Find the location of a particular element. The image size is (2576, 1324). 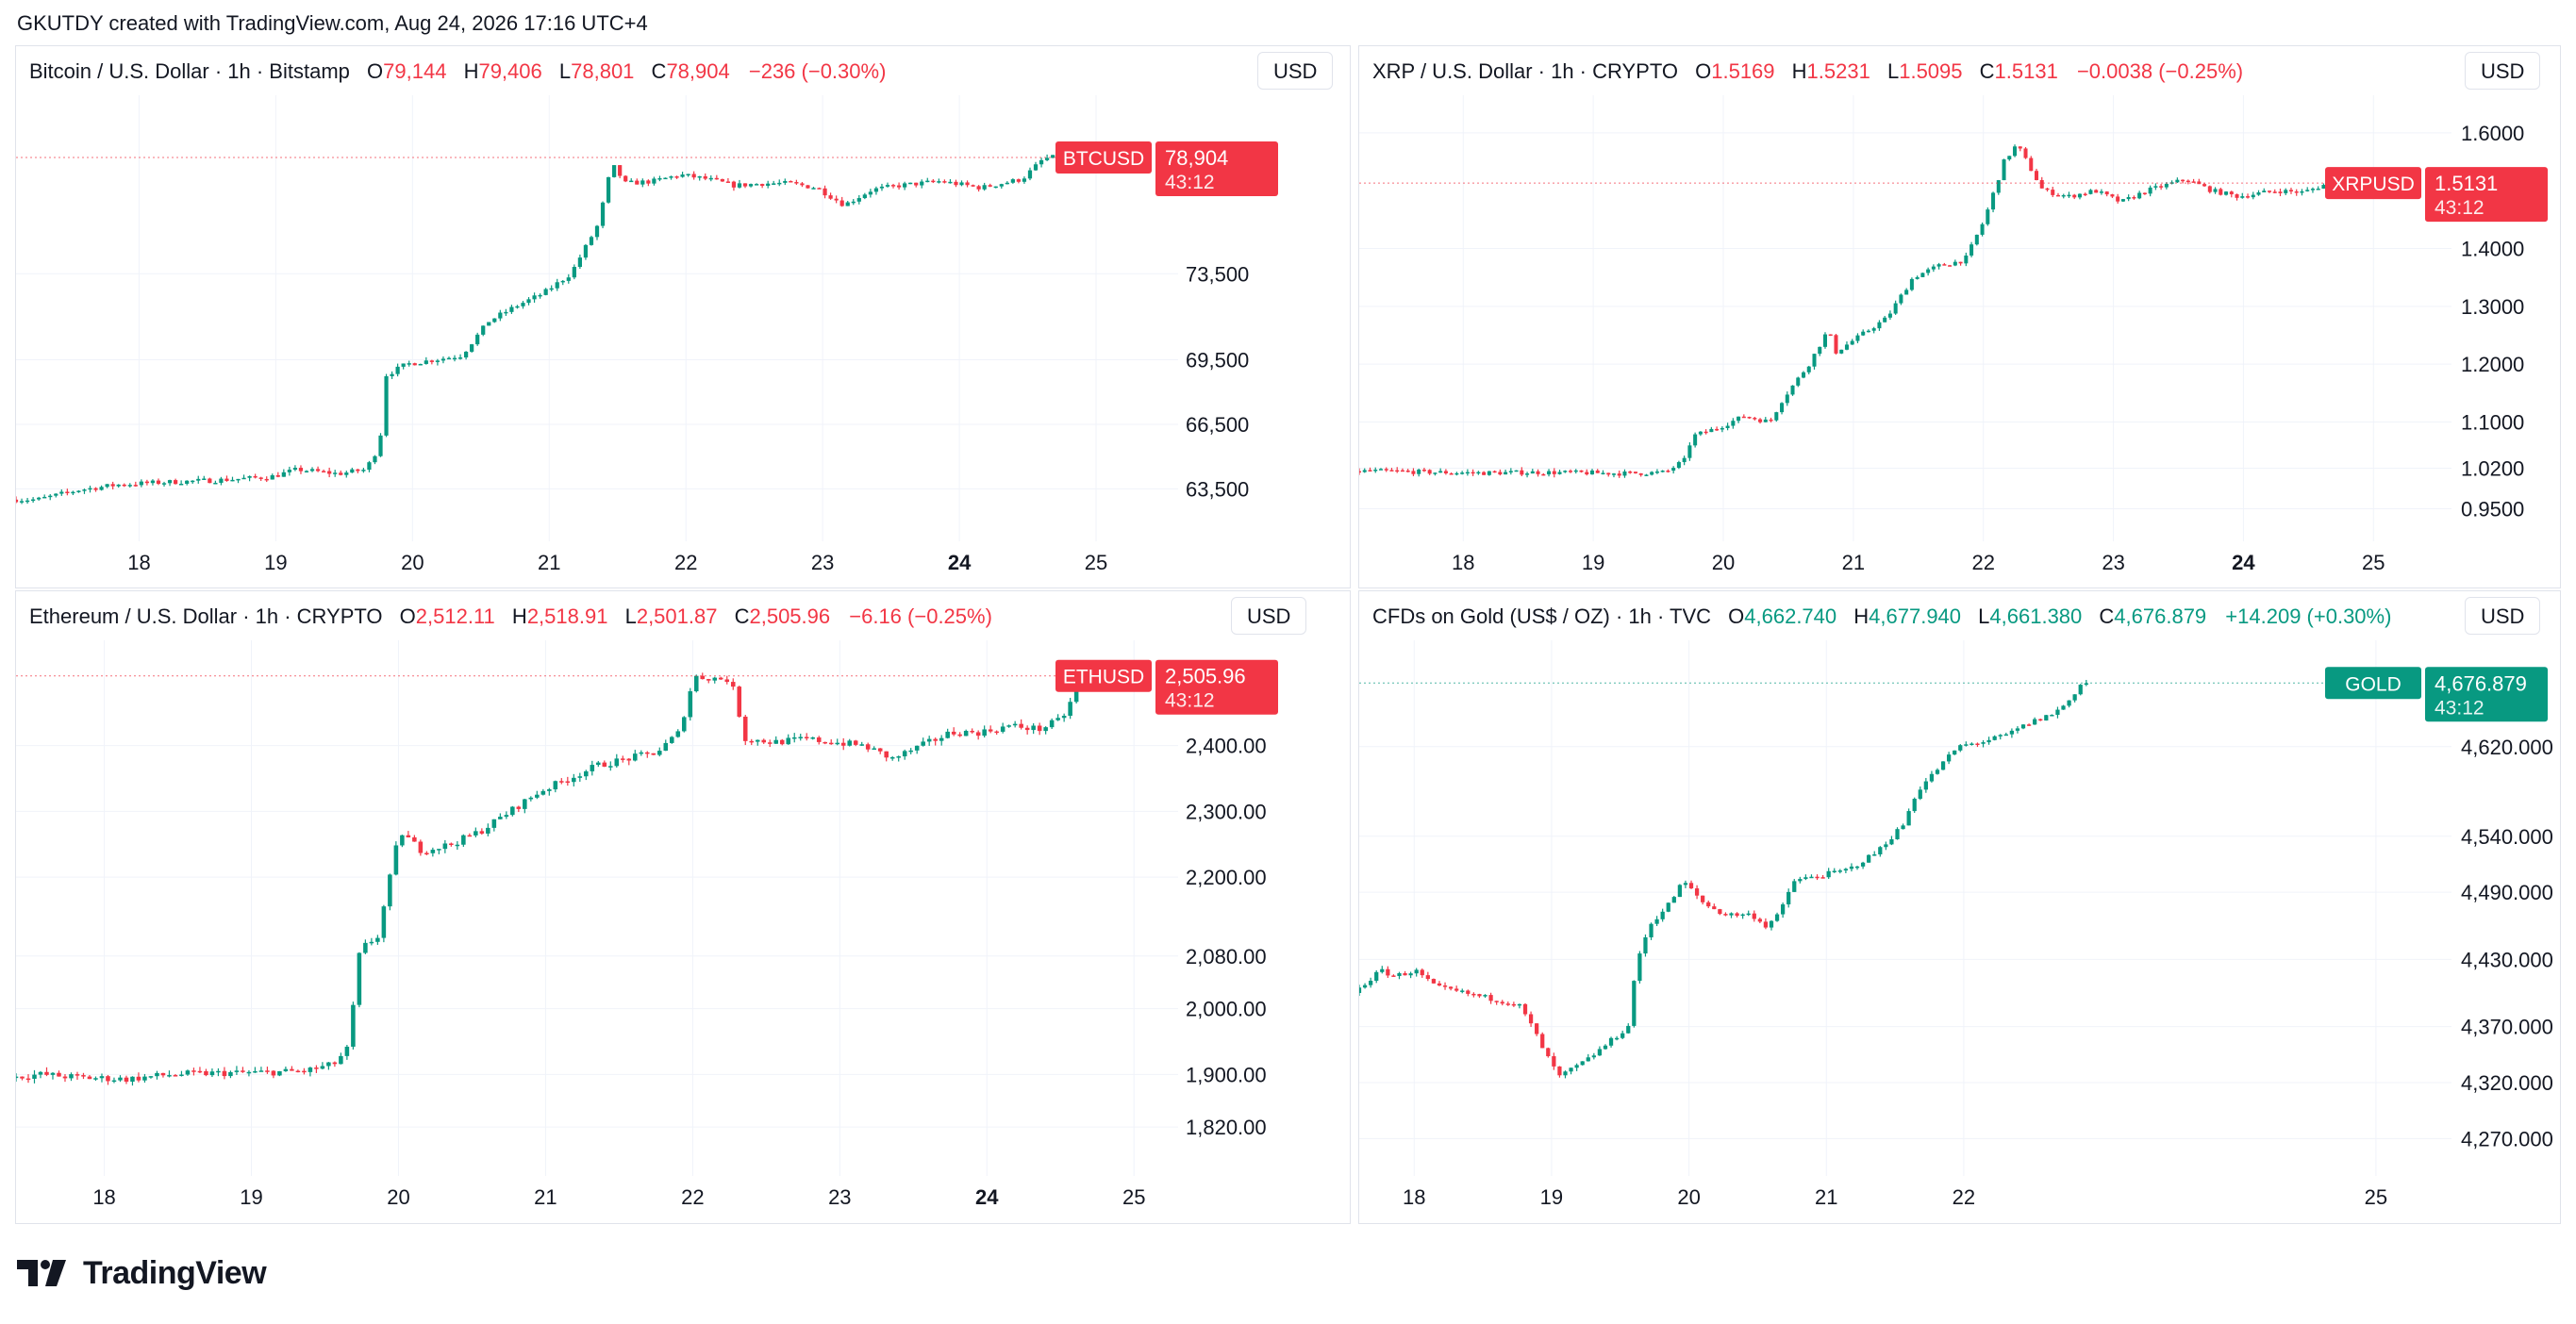

gold-x-tick-label: 21 is located at coordinates (1826, 1197).